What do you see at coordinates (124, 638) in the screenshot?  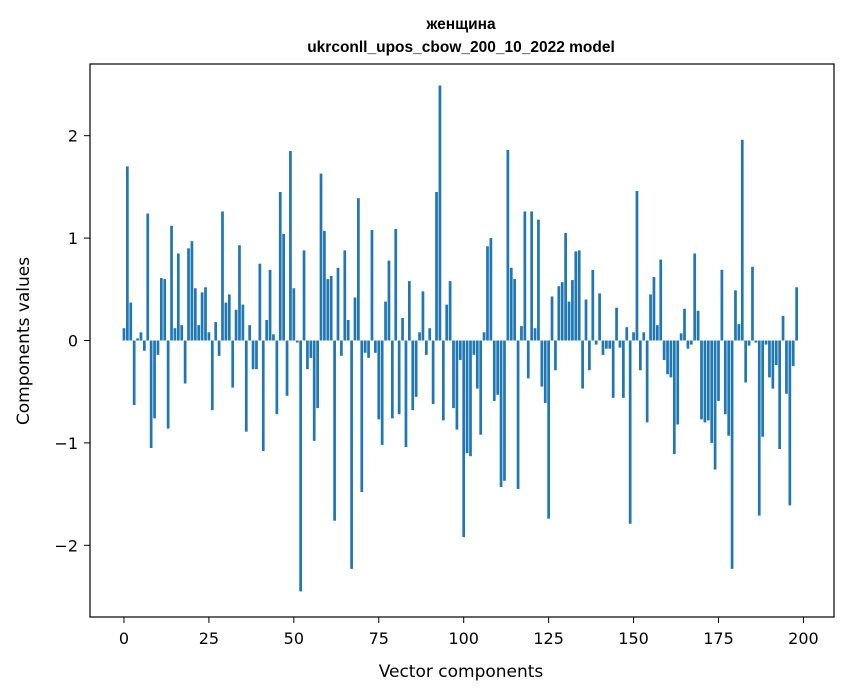 I see `x-tick-label: 0` at bounding box center [124, 638].